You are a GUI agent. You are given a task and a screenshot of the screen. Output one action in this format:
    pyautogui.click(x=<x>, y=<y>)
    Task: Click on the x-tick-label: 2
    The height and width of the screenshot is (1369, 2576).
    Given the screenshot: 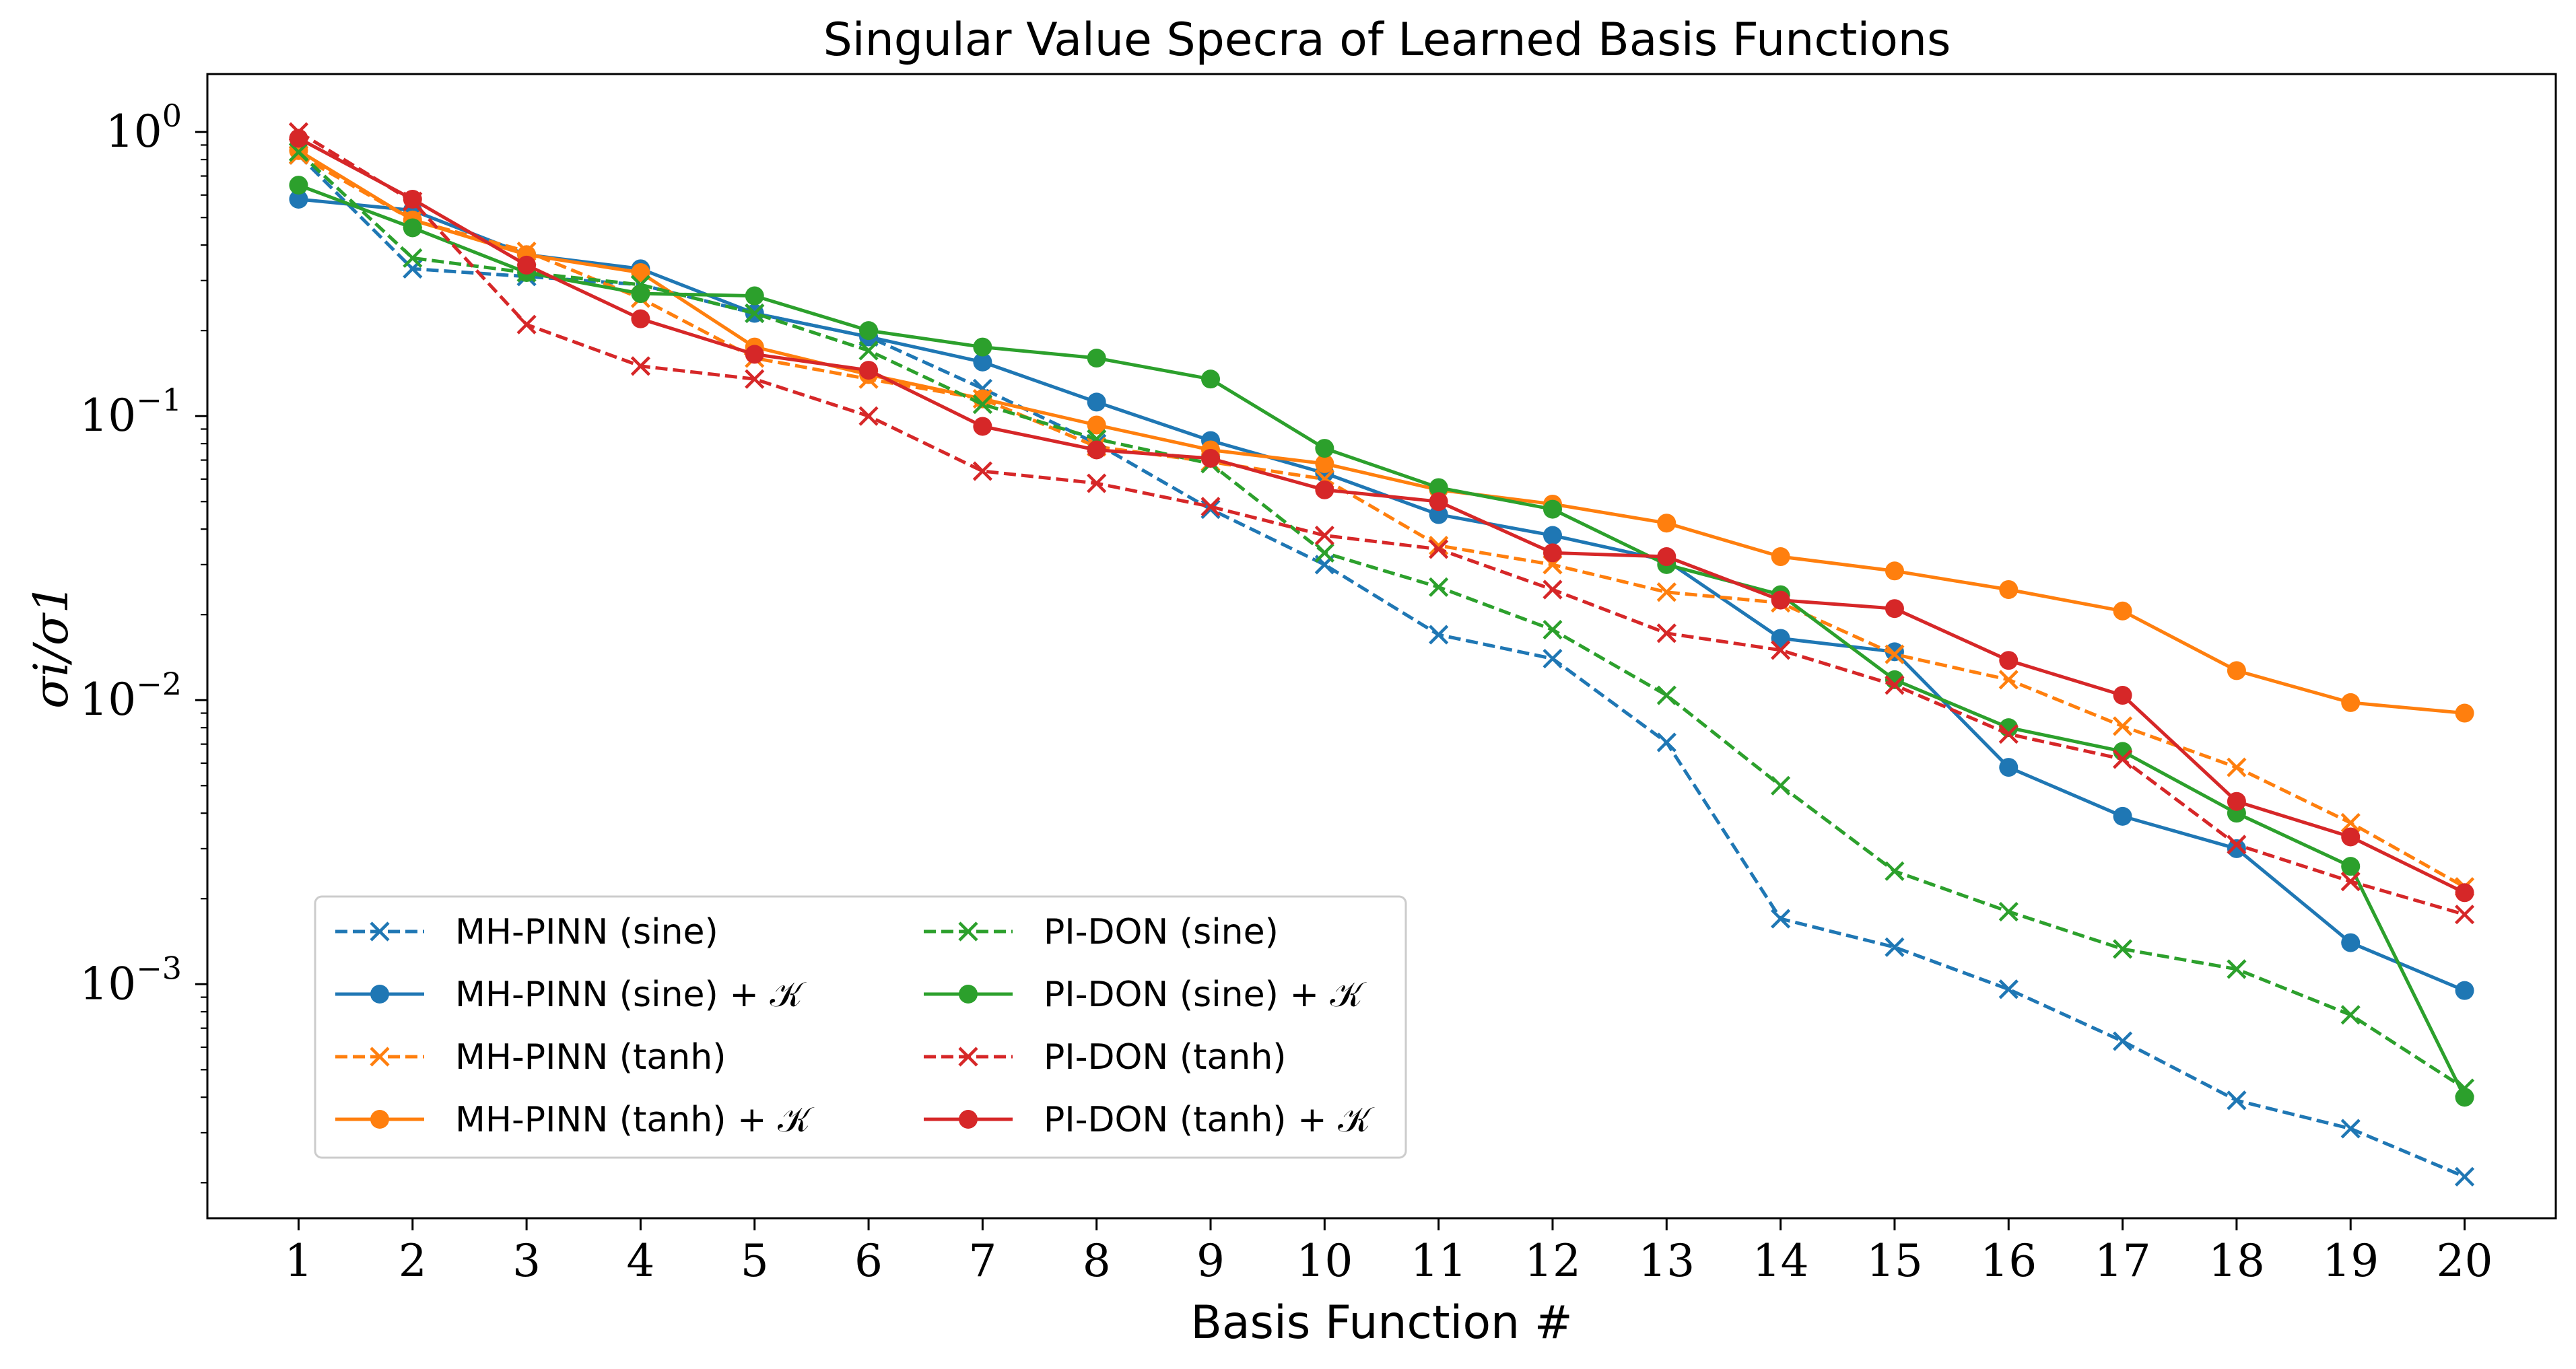 What is the action you would take?
    pyautogui.click(x=413, y=1261)
    